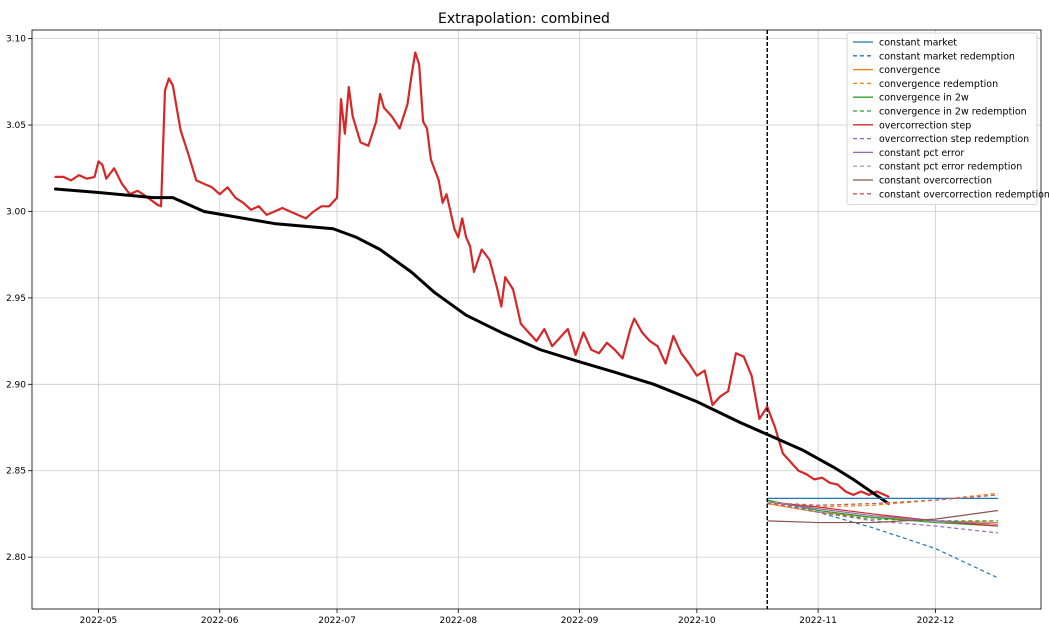 This screenshot has width=1049, height=629. I want to click on legend-label: constant pct error, so click(921, 153).